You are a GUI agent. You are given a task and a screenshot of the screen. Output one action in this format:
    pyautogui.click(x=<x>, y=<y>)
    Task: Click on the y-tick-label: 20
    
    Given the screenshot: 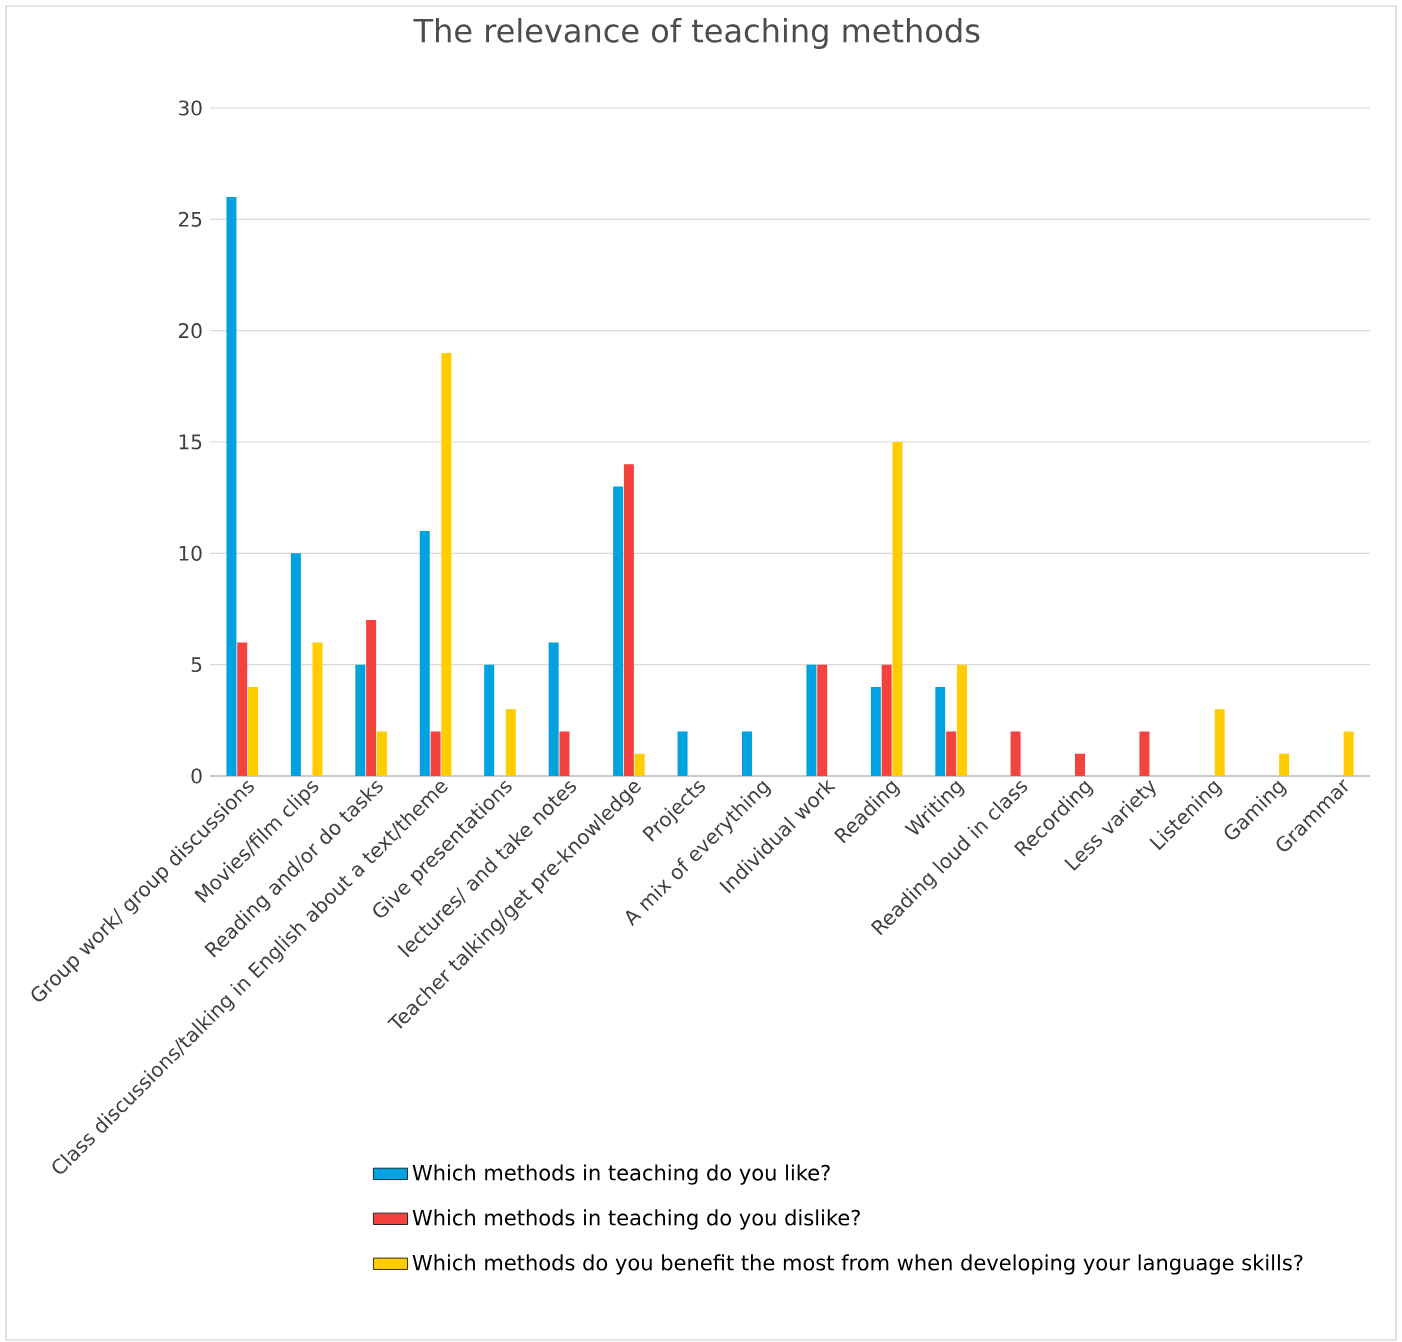 What is the action you would take?
    pyautogui.click(x=190, y=331)
    